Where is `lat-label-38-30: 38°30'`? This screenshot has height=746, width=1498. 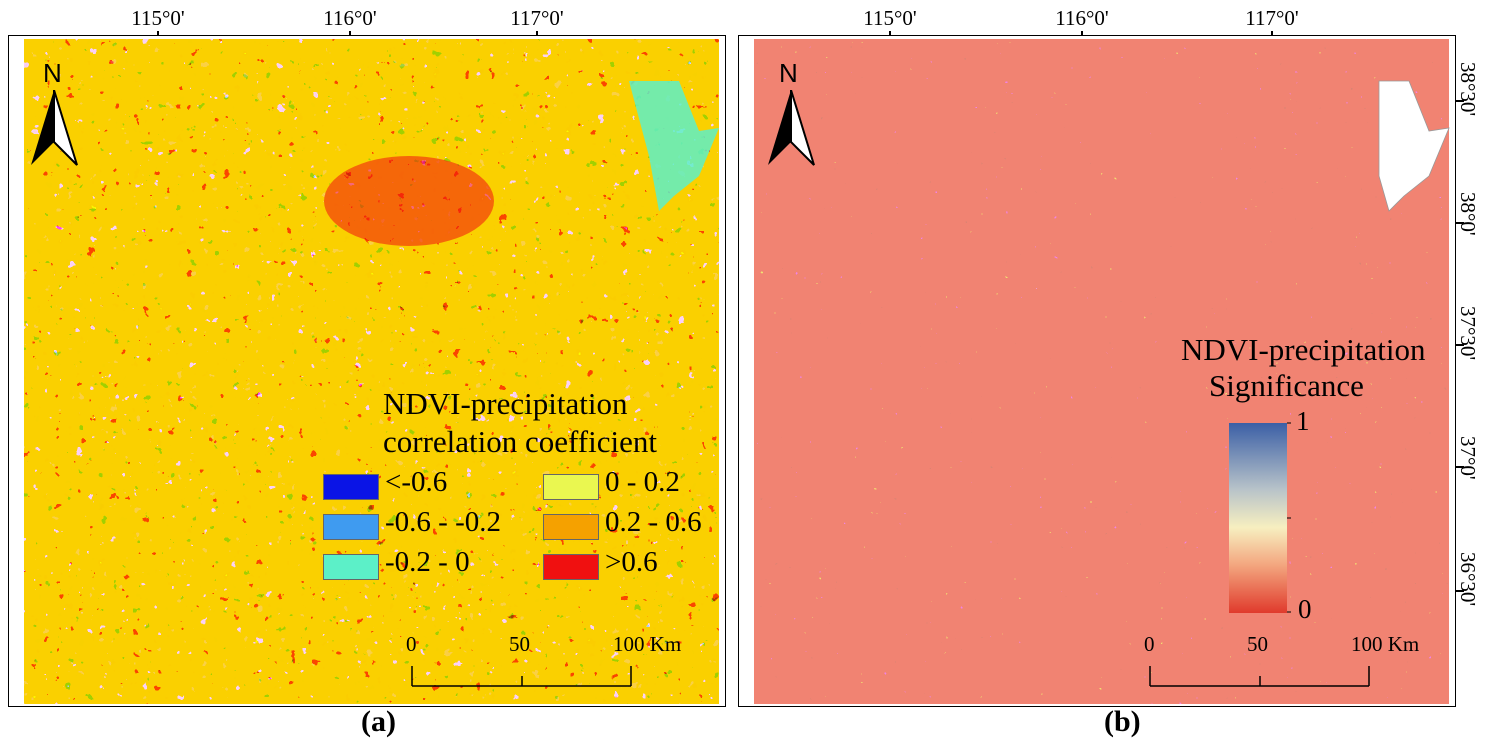 lat-label-38-30: 38°30' is located at coordinates (1468, 89).